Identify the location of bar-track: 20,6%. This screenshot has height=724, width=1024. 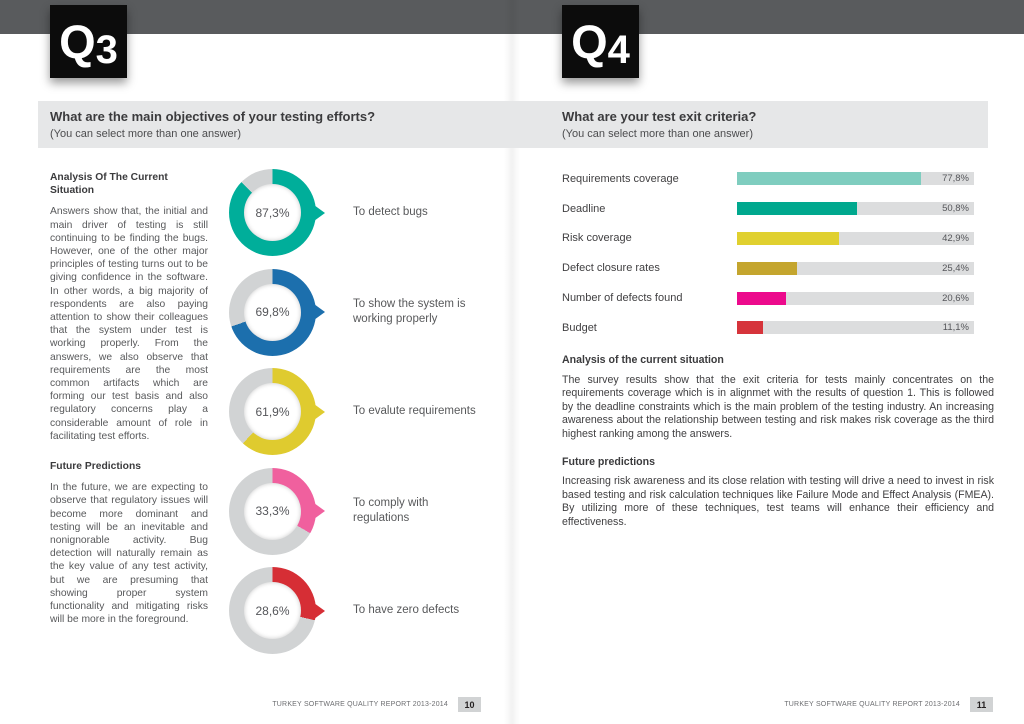
(855, 298).